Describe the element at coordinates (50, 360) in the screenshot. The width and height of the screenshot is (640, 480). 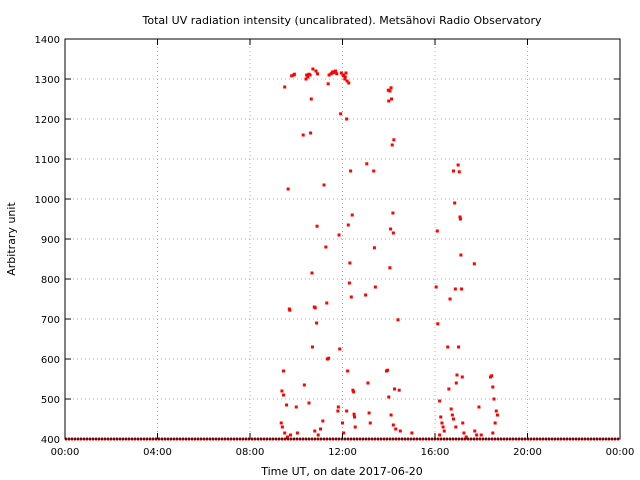
I see `y-tick-label: 600` at that location.